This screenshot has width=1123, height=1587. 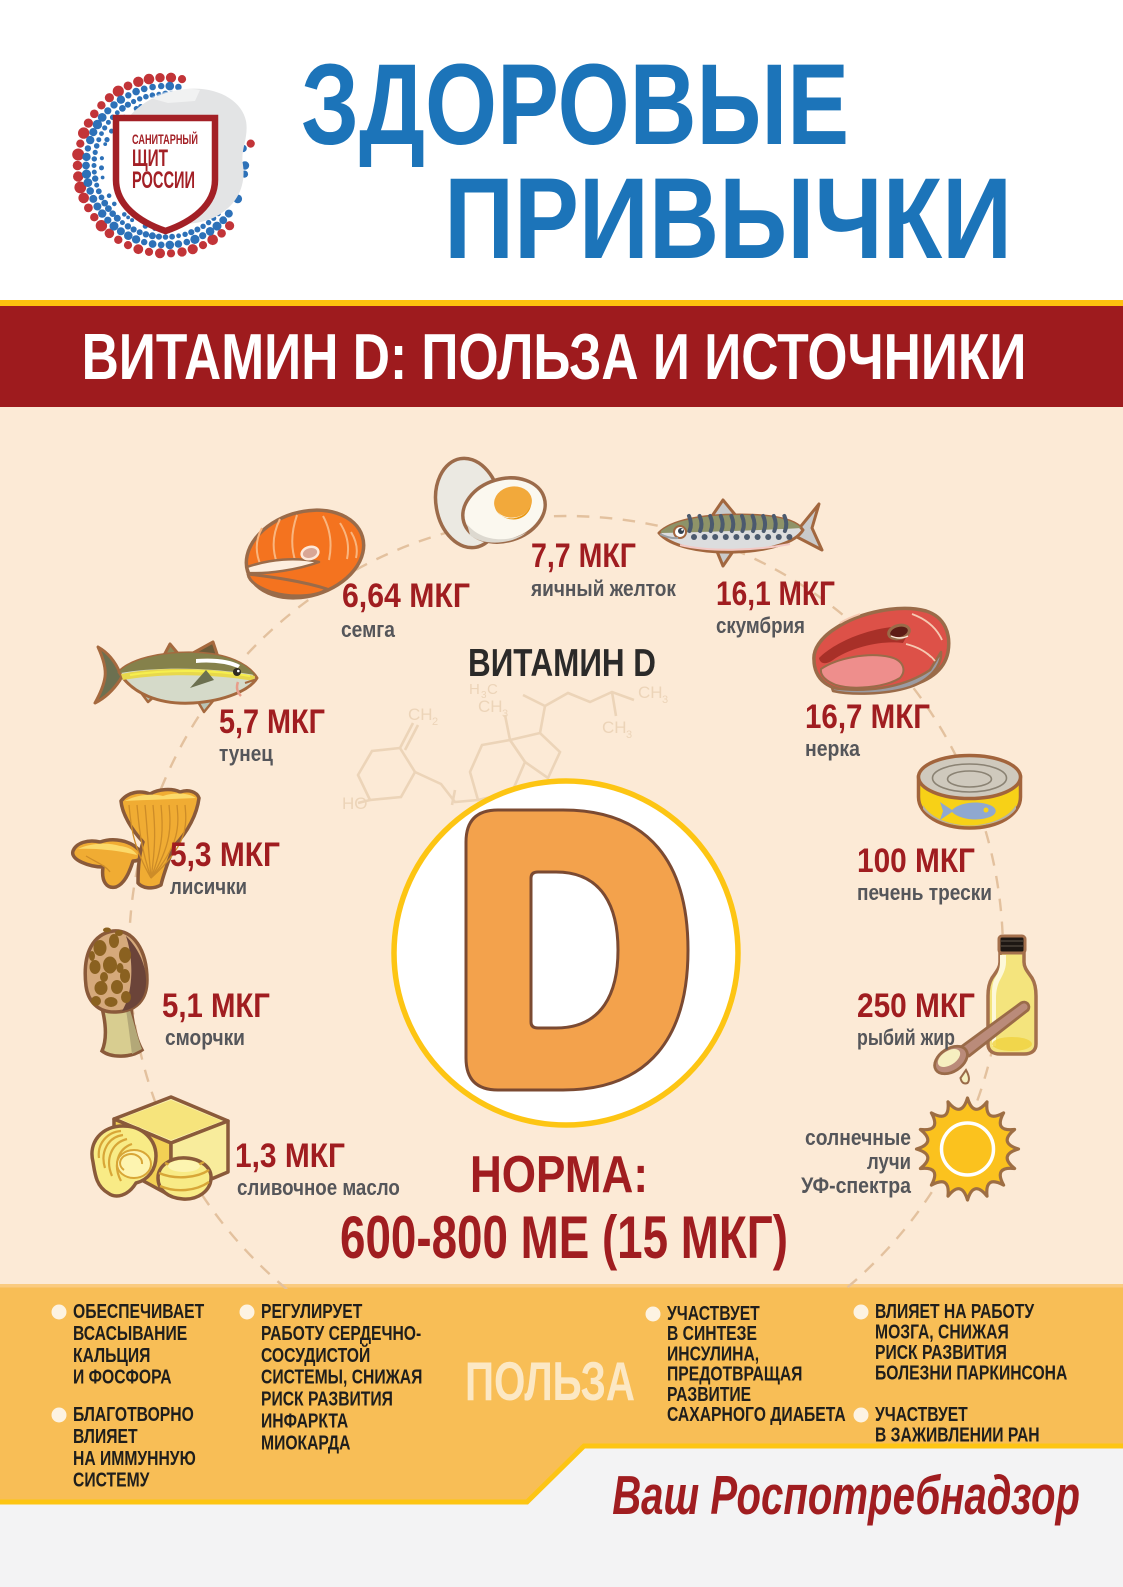 I want to click on svg-text: 5,7 МКГ, so click(x=272, y=721).